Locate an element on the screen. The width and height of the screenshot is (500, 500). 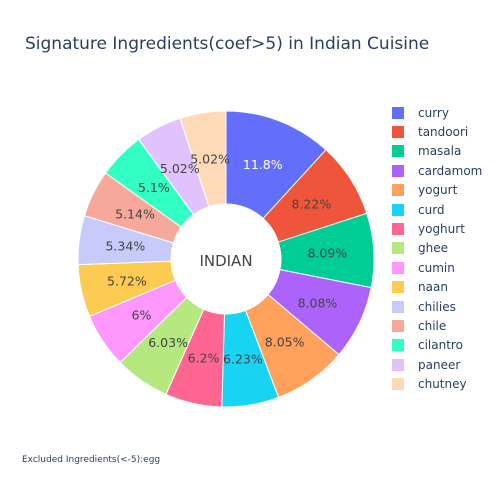
legend-item-yogurt: yogurt is located at coordinates (437, 190).